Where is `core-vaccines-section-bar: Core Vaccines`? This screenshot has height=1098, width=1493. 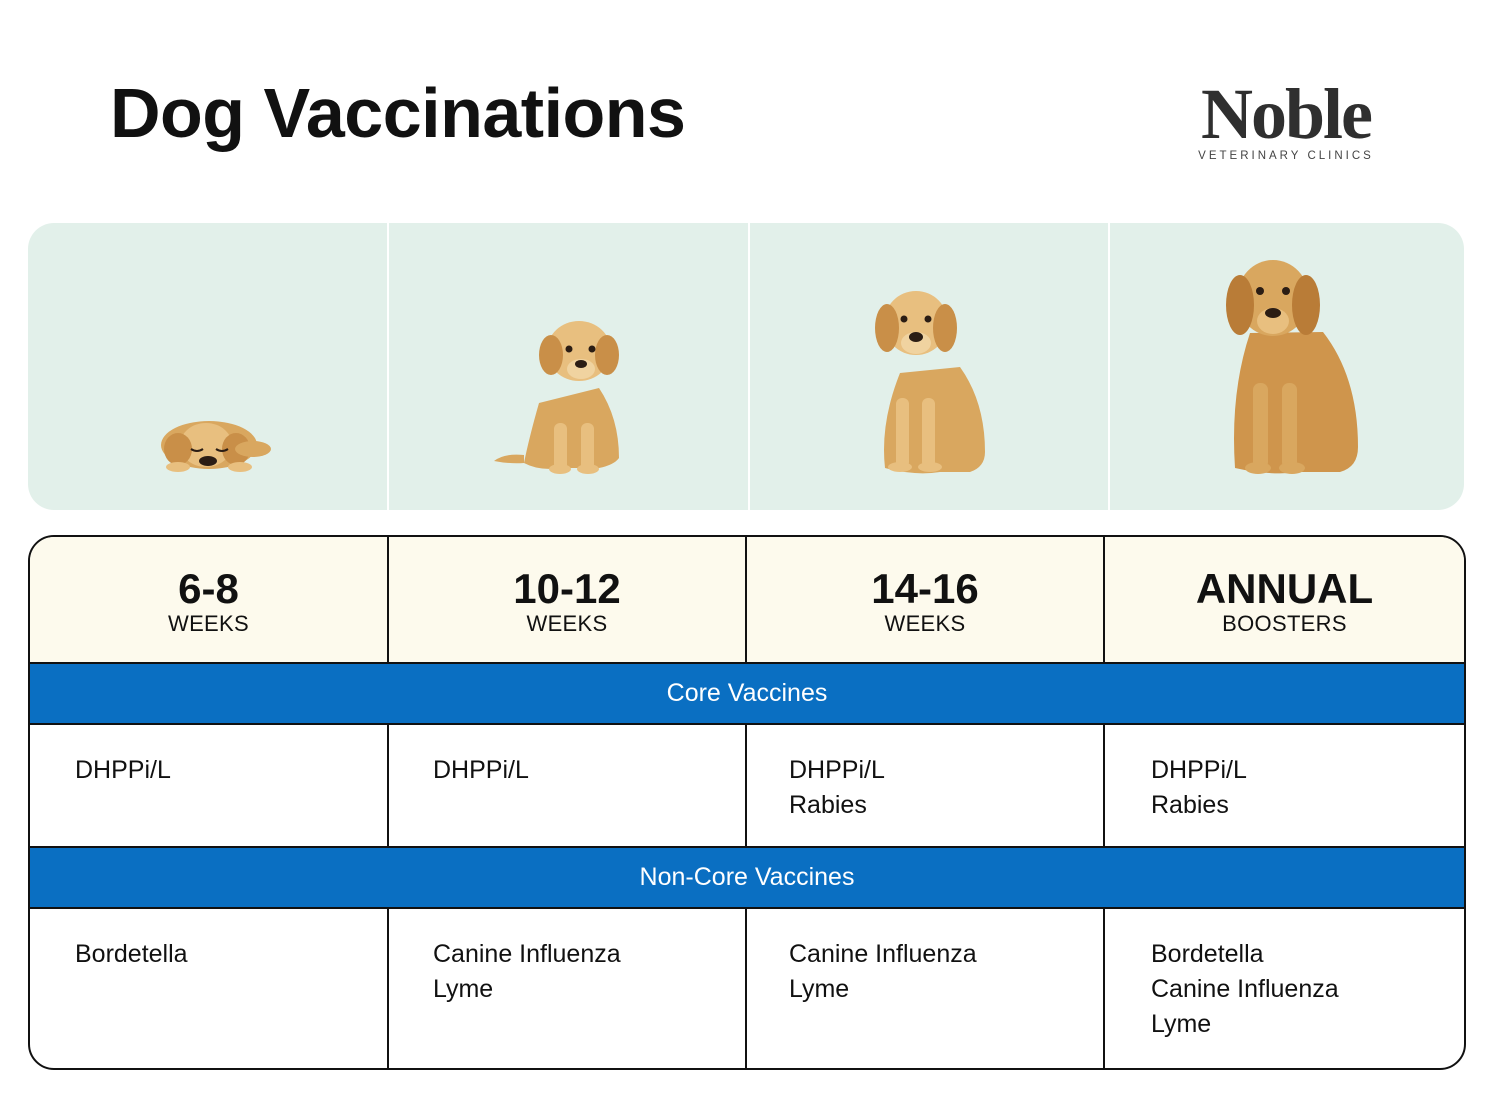
core-vaccines-section-bar: Core Vaccines is located at coordinates (747, 694).